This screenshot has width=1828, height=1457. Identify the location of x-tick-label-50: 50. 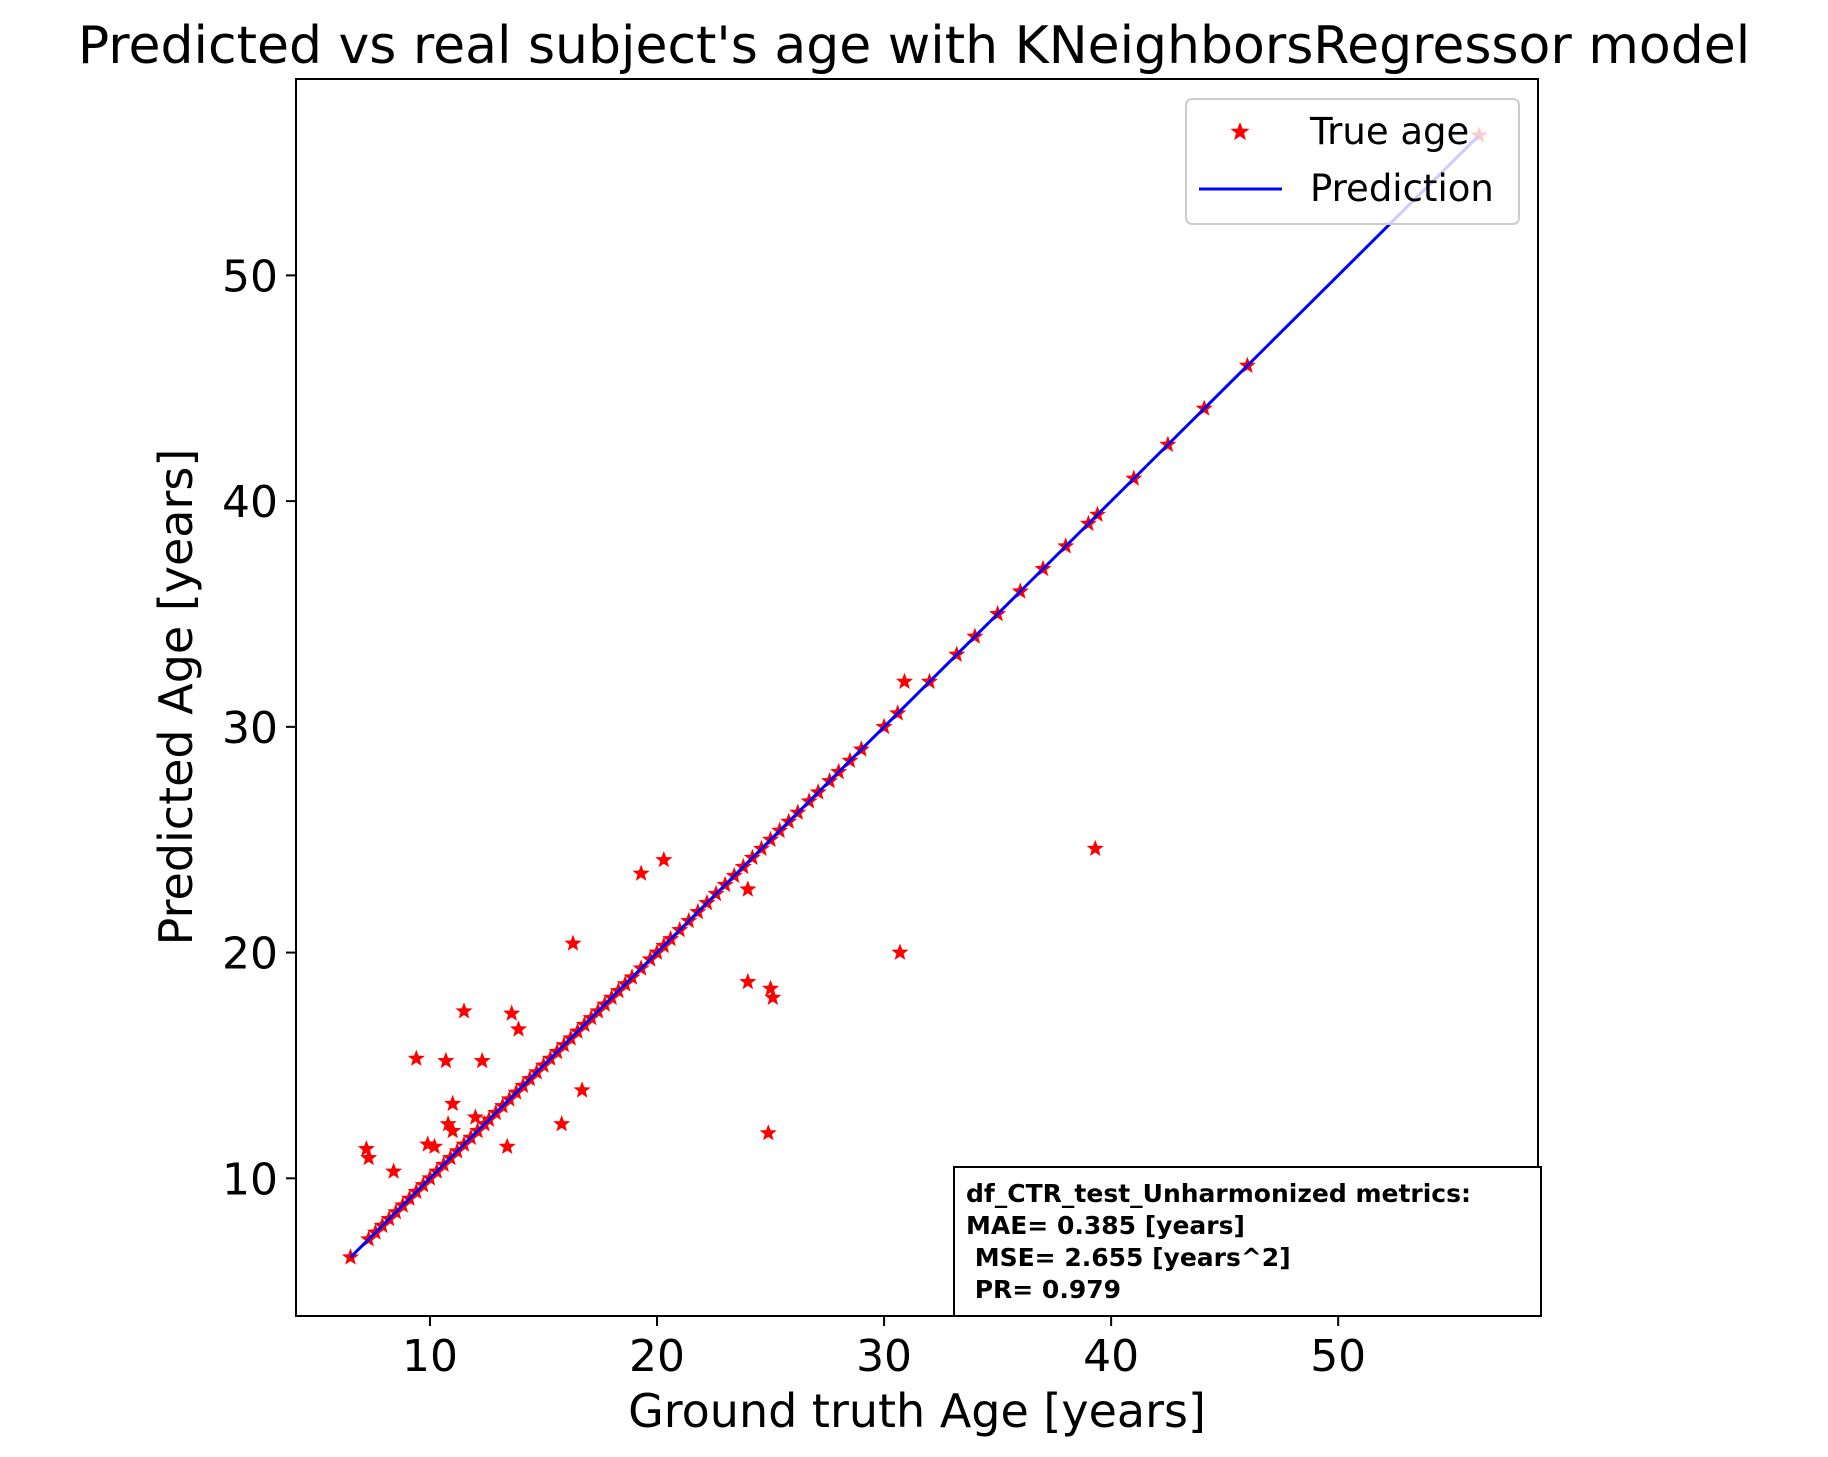
(1338, 1356).